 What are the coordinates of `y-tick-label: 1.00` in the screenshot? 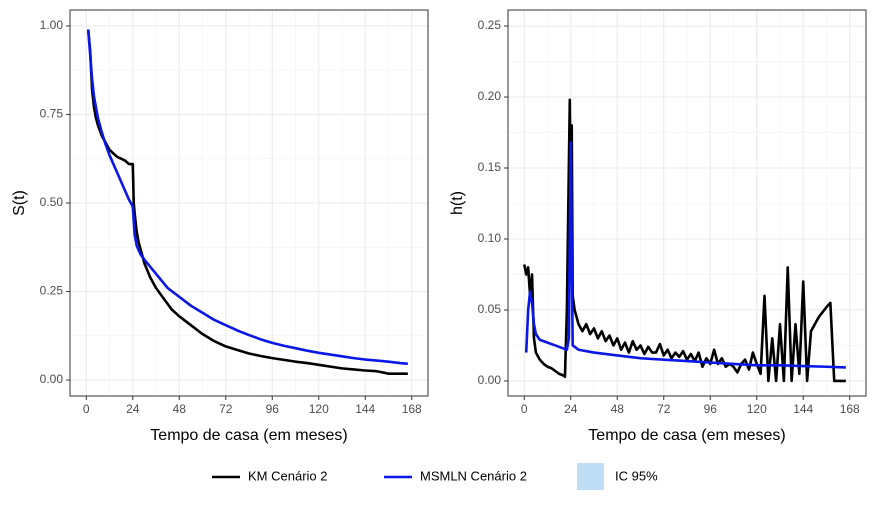 It's located at (52, 25).